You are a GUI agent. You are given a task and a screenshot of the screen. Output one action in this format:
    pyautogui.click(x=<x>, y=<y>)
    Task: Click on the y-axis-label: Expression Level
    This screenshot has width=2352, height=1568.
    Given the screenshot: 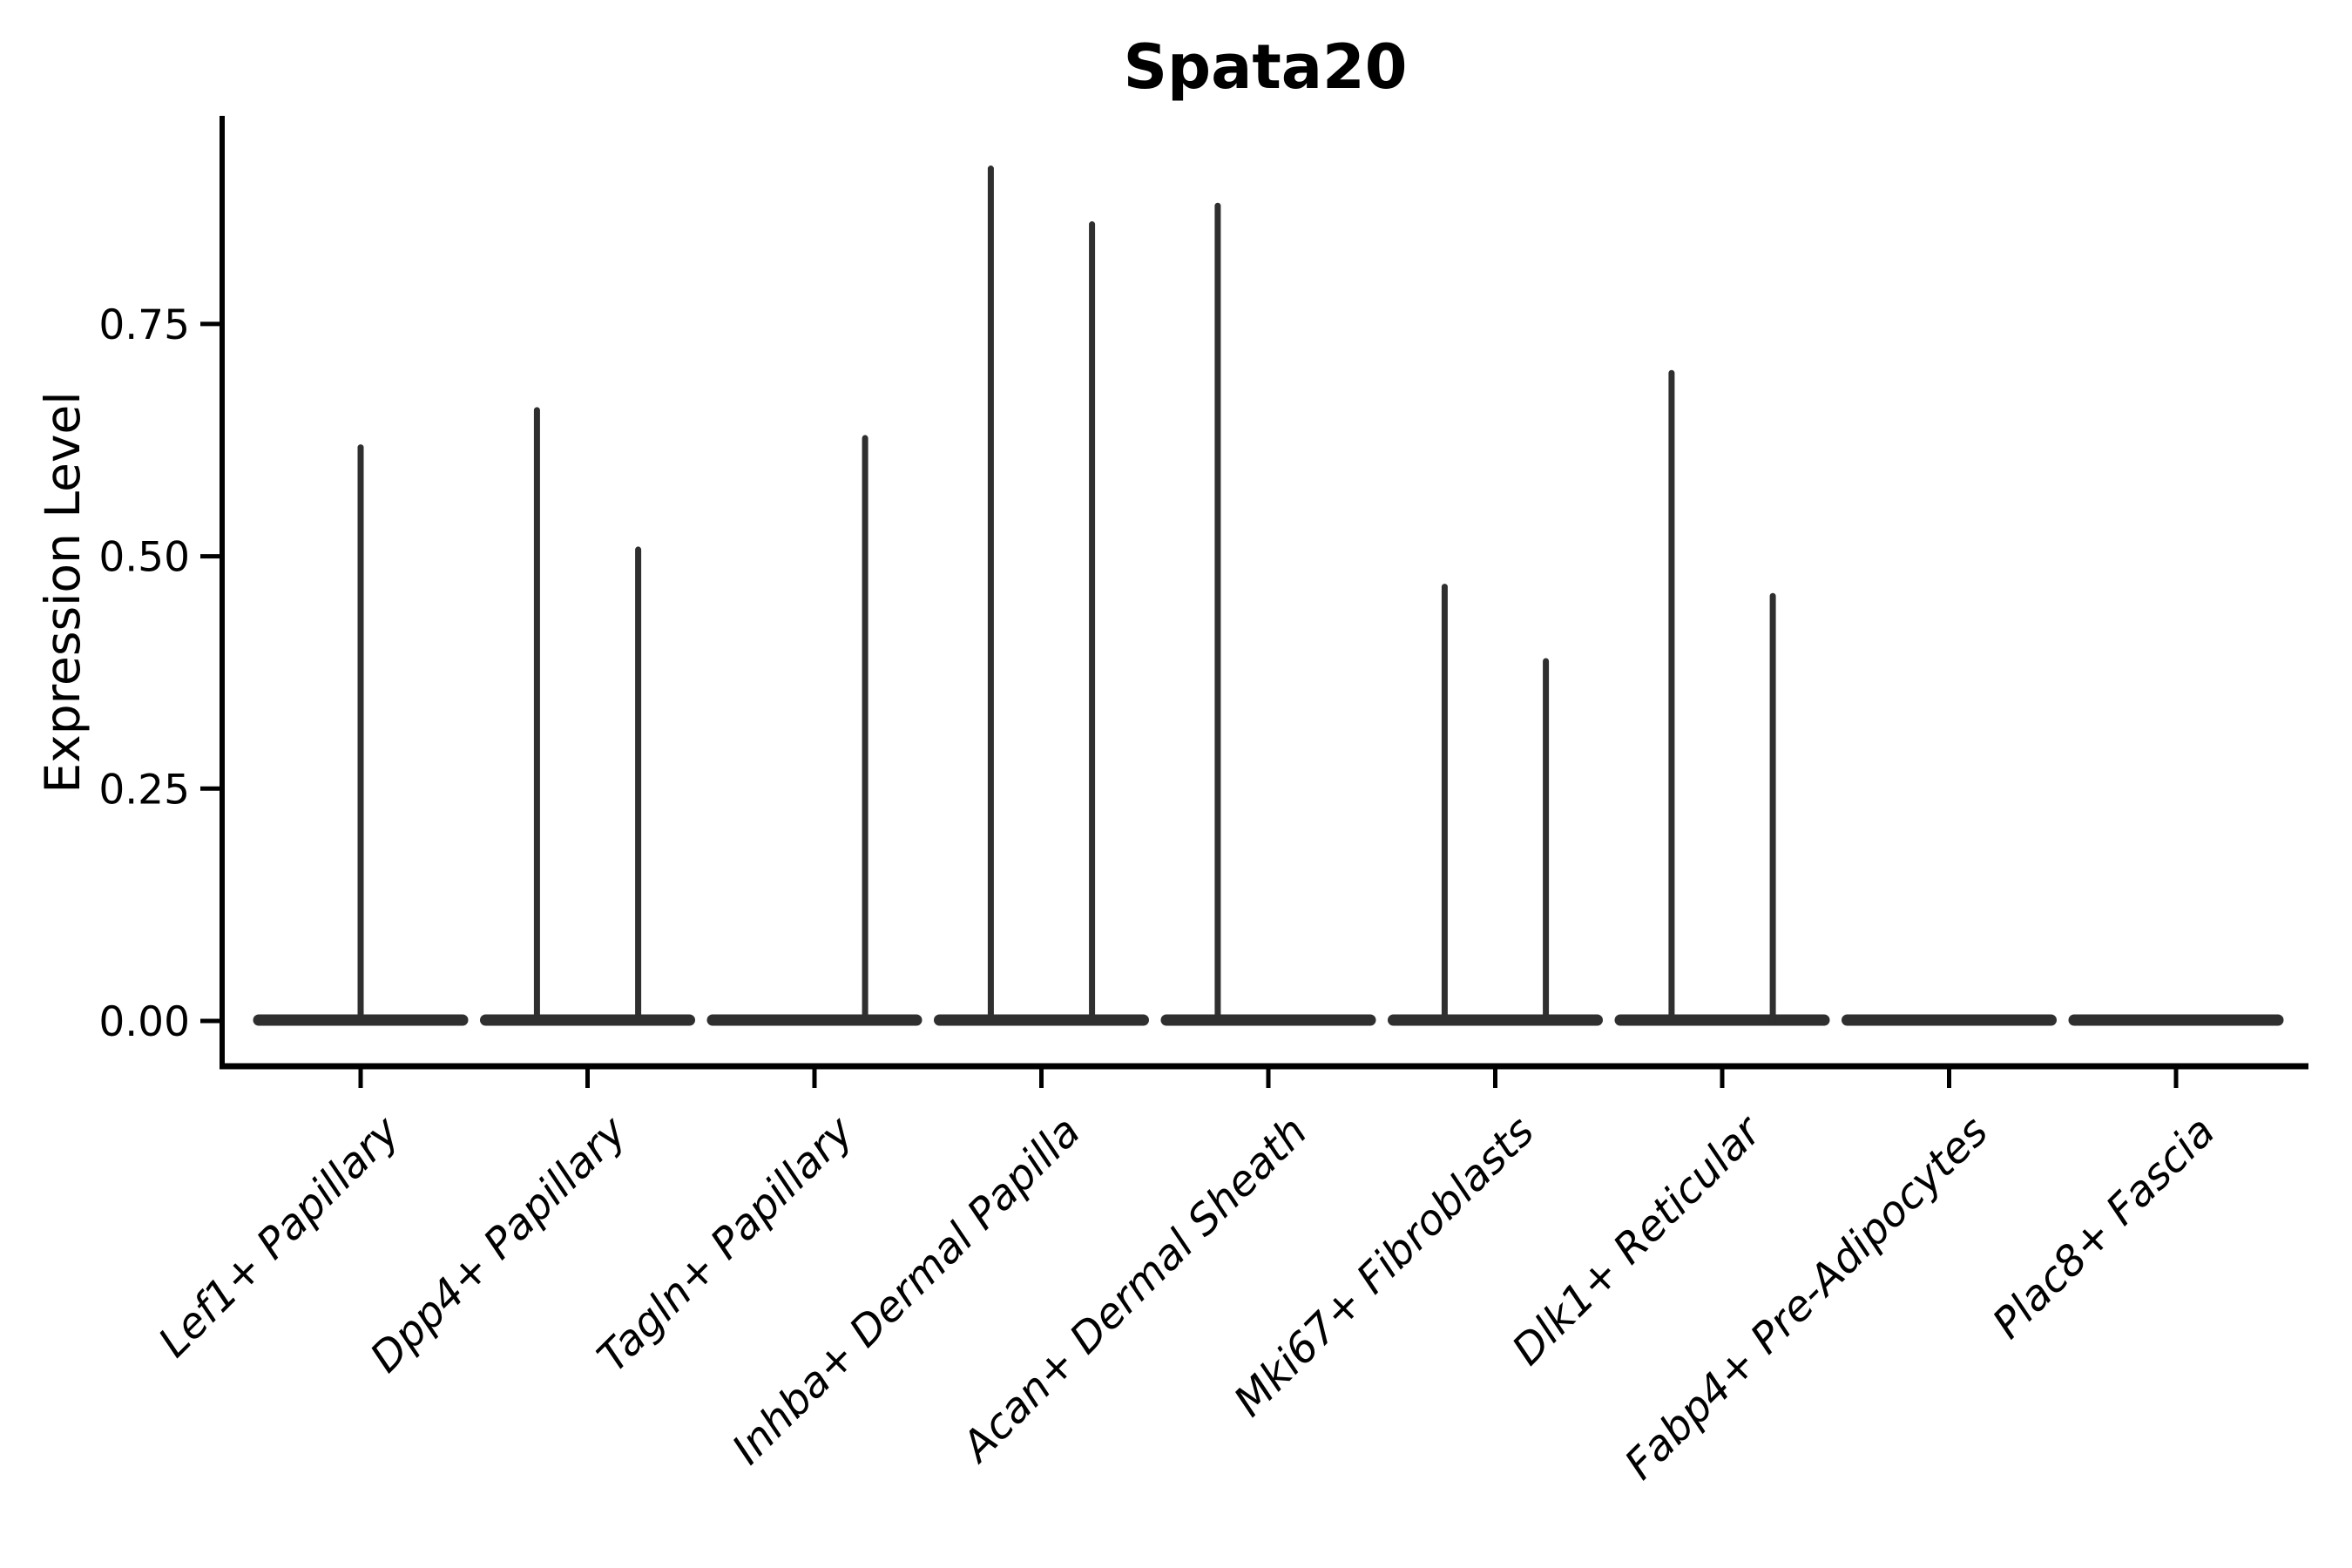 What is the action you would take?
    pyautogui.click(x=63, y=592)
    